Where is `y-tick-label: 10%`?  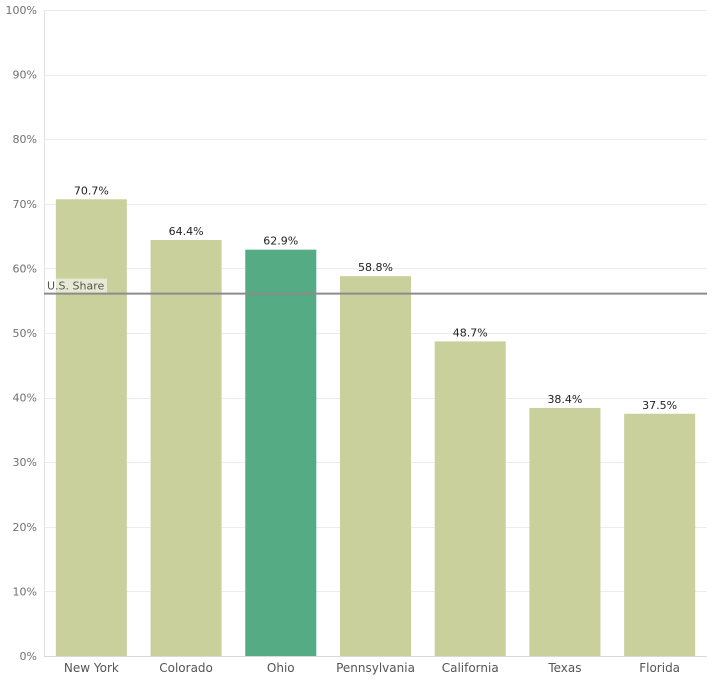 y-tick-label: 10% is located at coordinates (25, 591).